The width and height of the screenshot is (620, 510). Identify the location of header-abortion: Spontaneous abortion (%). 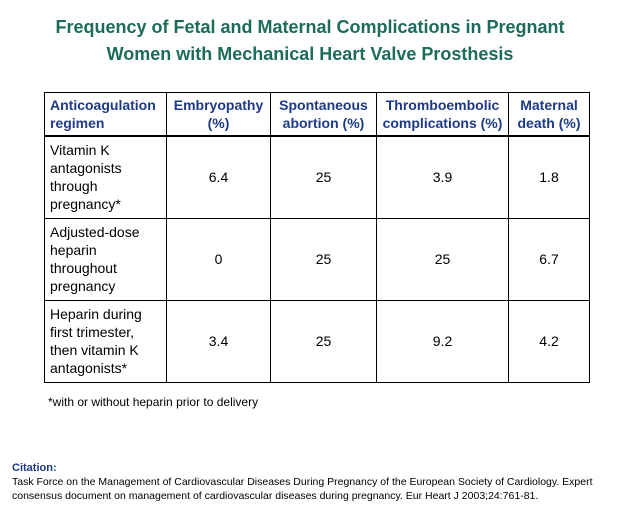
(323, 114).